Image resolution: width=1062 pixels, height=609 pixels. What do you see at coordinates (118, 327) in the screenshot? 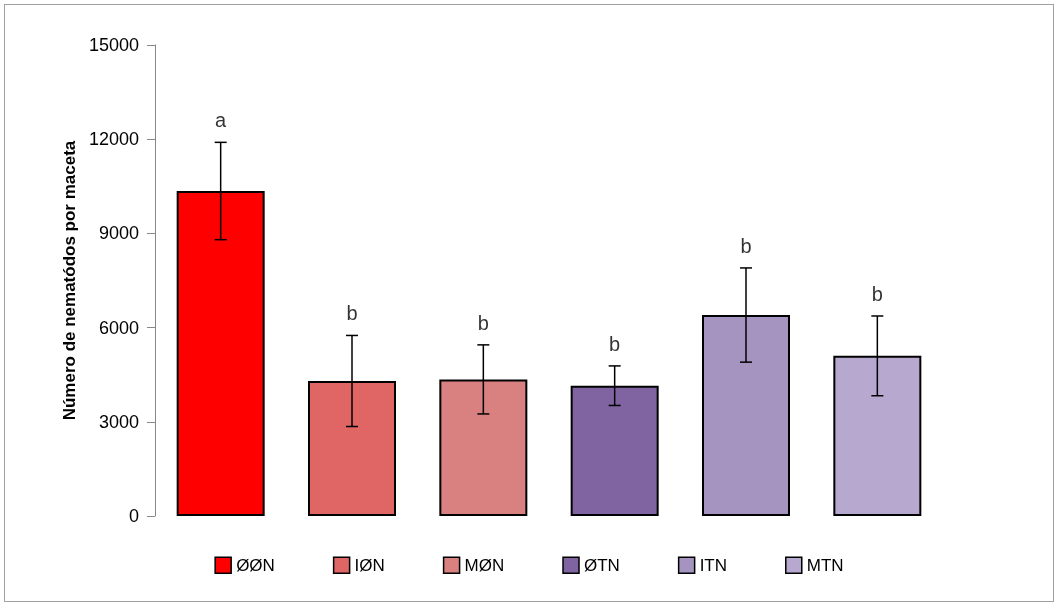
I see `y-tick-label: 6000` at bounding box center [118, 327].